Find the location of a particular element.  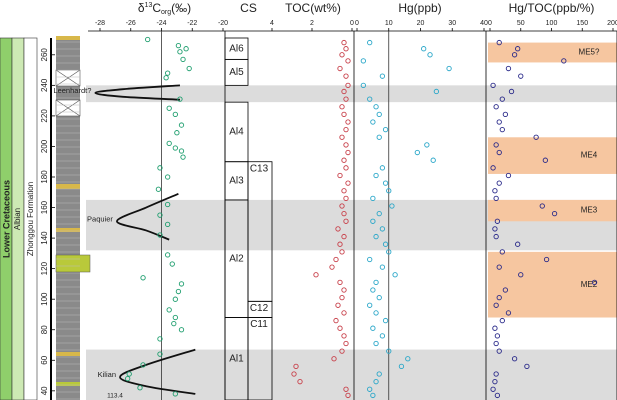

depth-tick-label: 240 is located at coordinates (44, 85).